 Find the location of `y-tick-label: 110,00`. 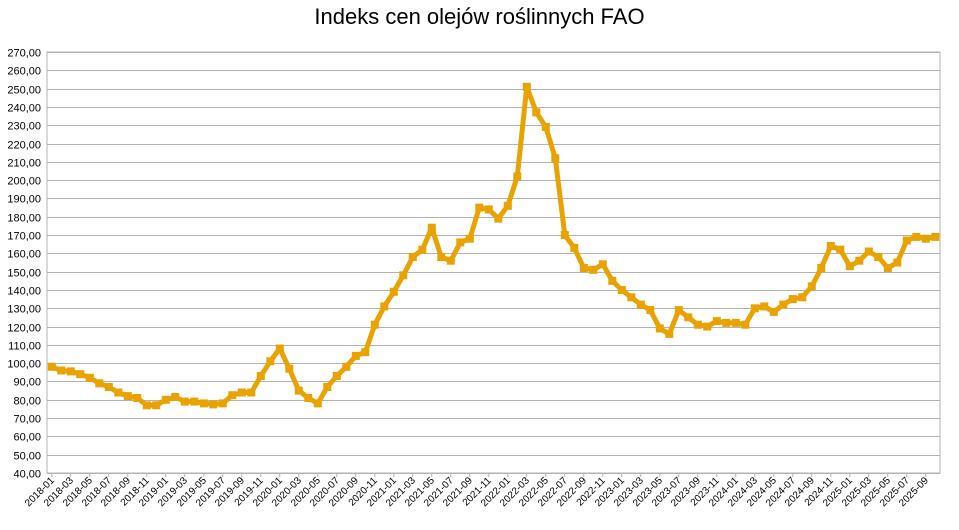

y-tick-label: 110,00 is located at coordinates (24, 347).